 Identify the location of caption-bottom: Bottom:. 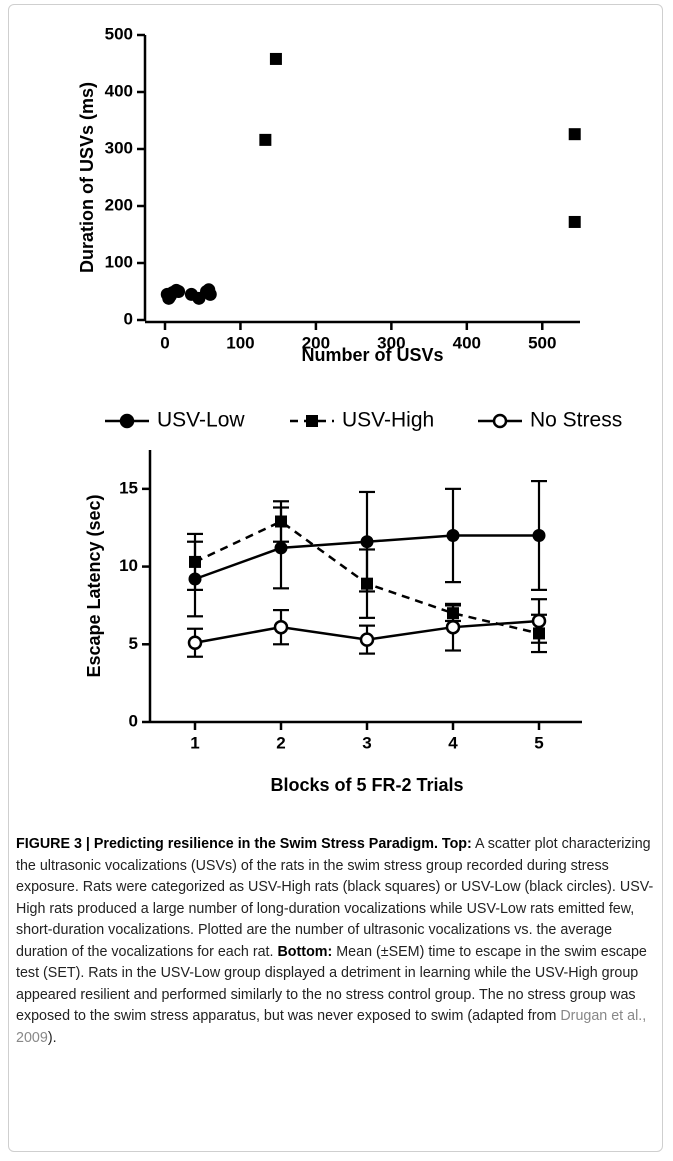
(305, 951).